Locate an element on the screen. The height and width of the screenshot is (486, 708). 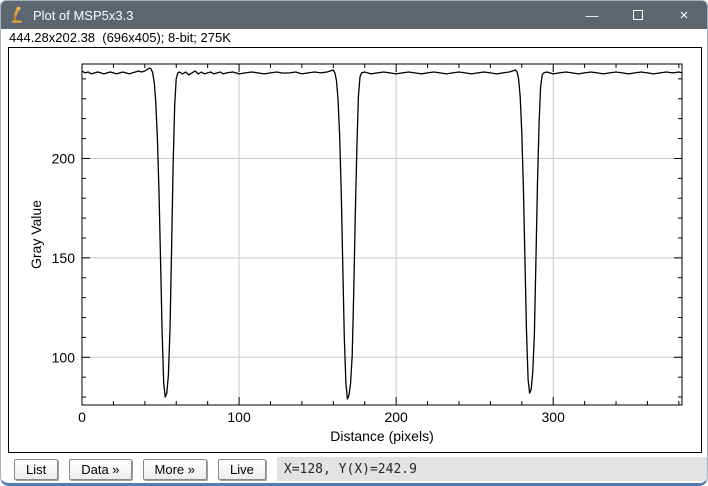
minimize-icon: — is located at coordinates (592, 15).